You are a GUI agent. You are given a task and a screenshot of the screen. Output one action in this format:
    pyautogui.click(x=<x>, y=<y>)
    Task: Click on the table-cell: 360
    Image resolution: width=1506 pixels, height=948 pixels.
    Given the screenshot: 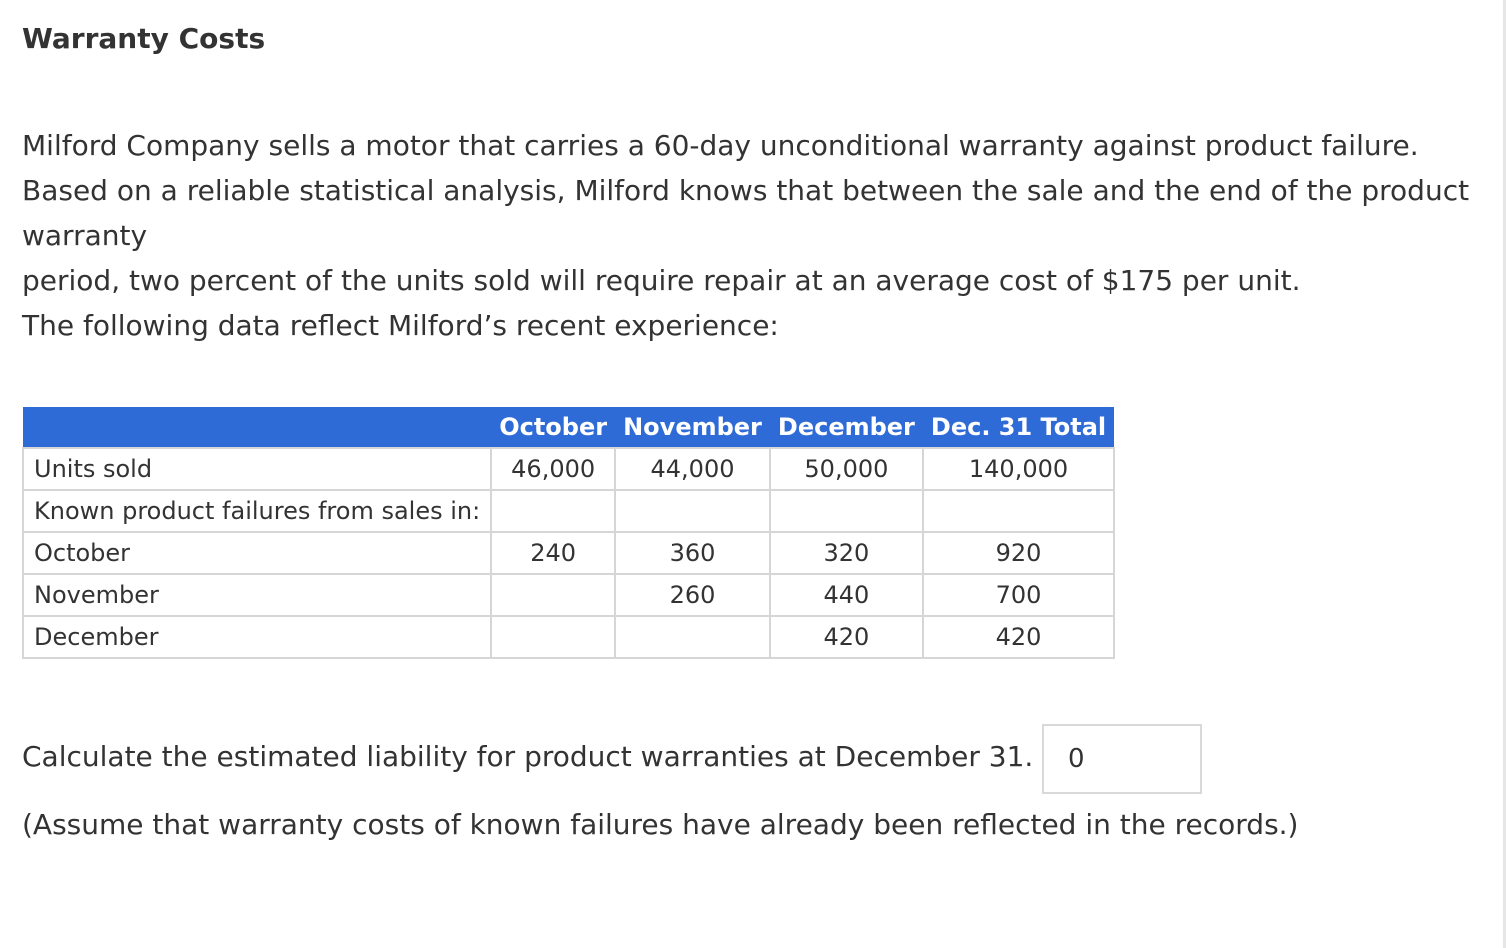 What is the action you would take?
    pyautogui.click(x=692, y=553)
    